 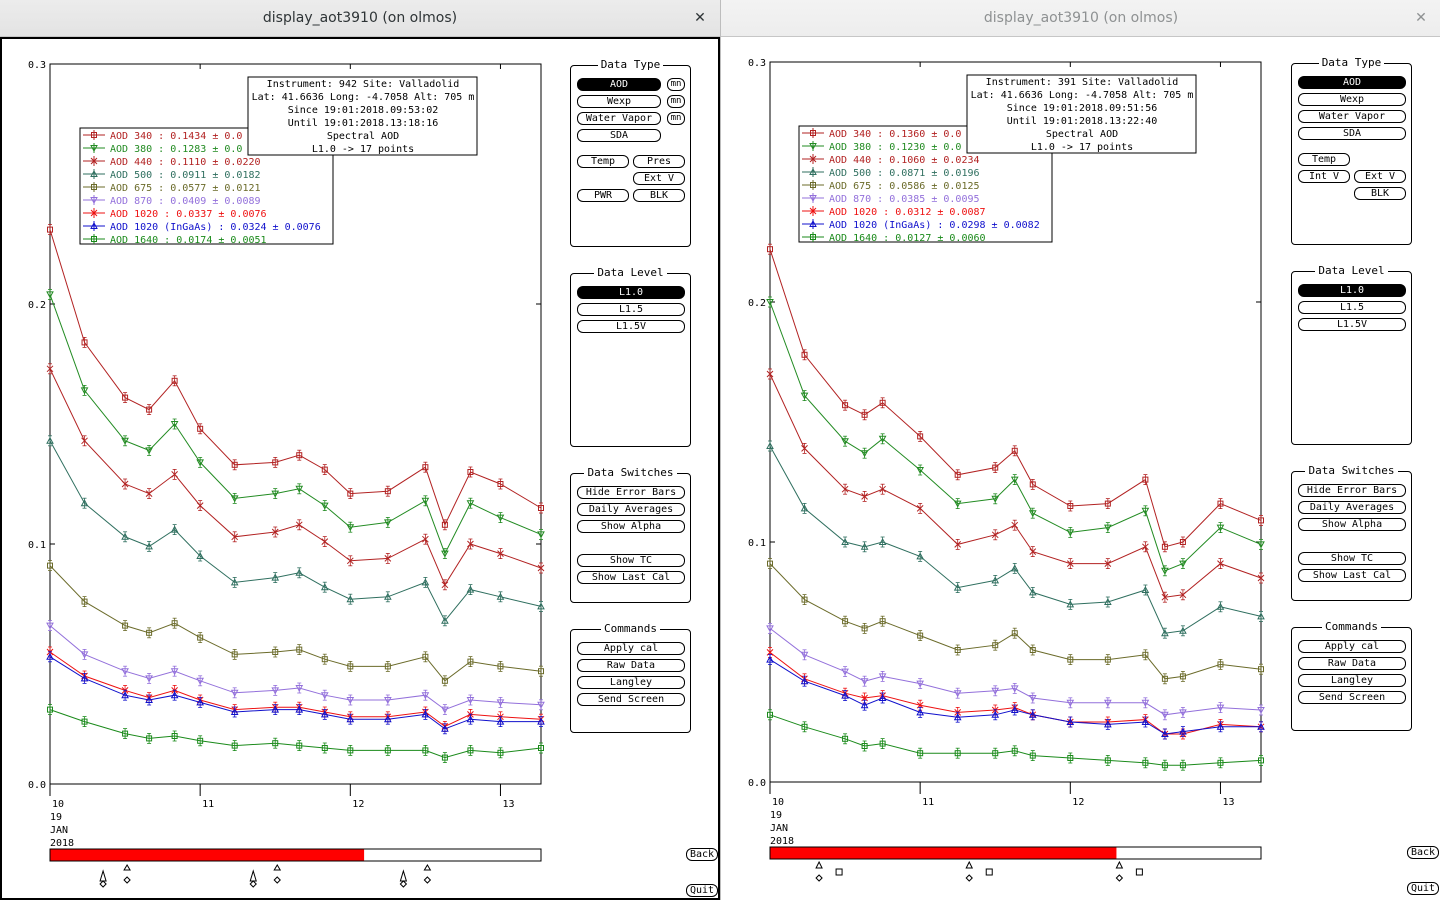 What do you see at coordinates (188, 240) in the screenshot?
I see `legend-entry: AOD 1640 : 0.0174 ± 0.0051` at bounding box center [188, 240].